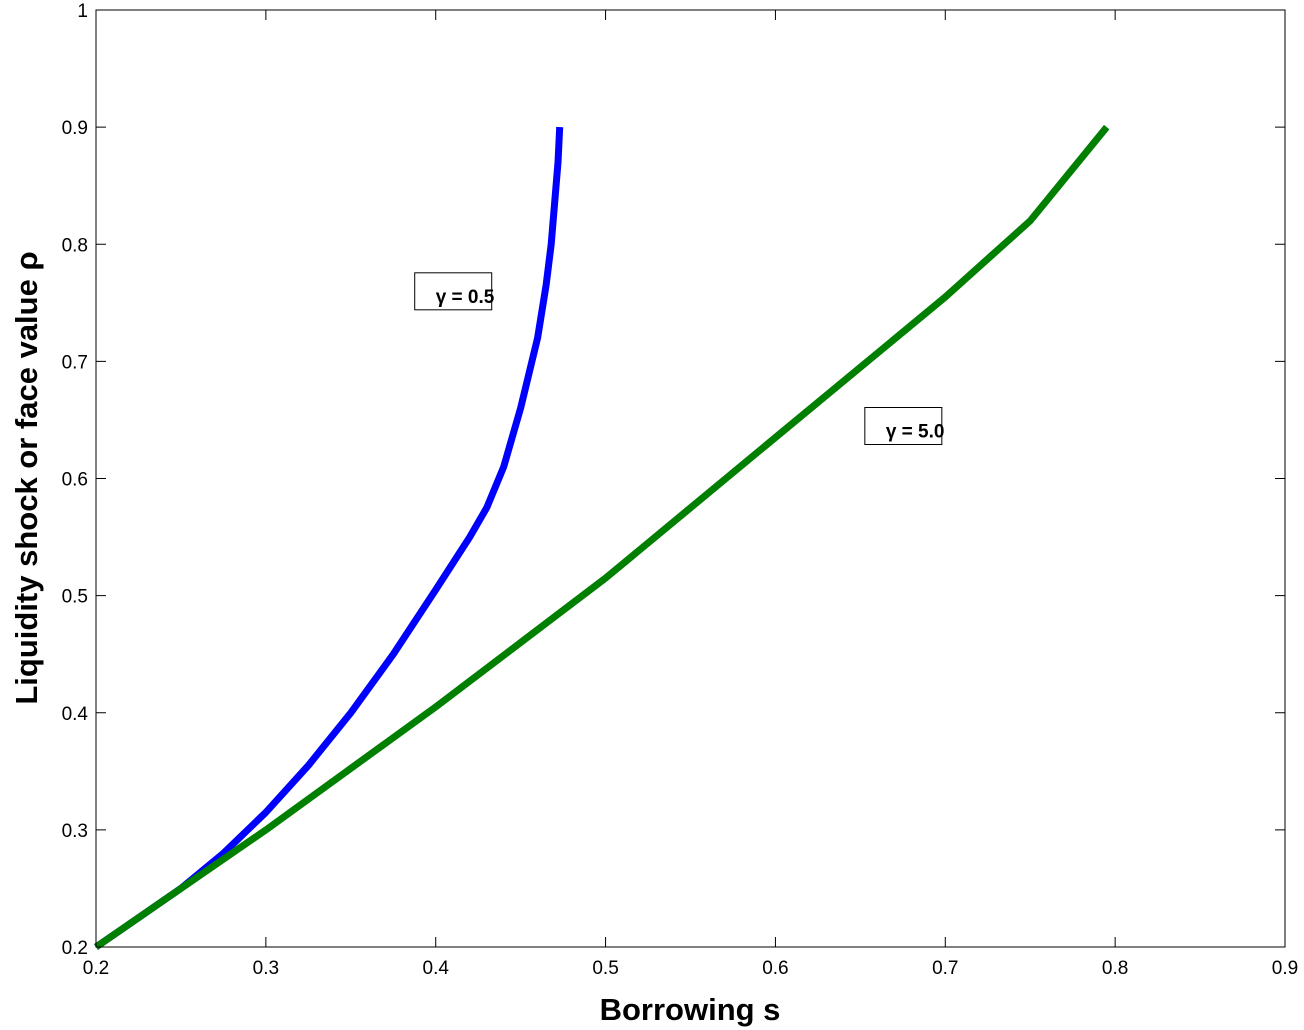 This screenshot has width=1304, height=1030. Describe the element at coordinates (26, 477) in the screenshot. I see `y-axis-title: Liquidity shock or face value ρ` at that location.